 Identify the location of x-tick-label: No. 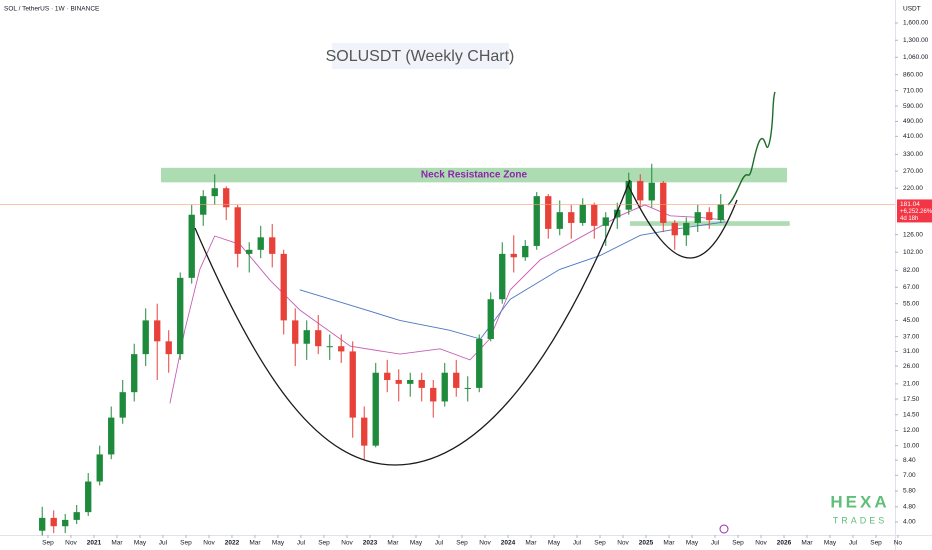
(898, 543).